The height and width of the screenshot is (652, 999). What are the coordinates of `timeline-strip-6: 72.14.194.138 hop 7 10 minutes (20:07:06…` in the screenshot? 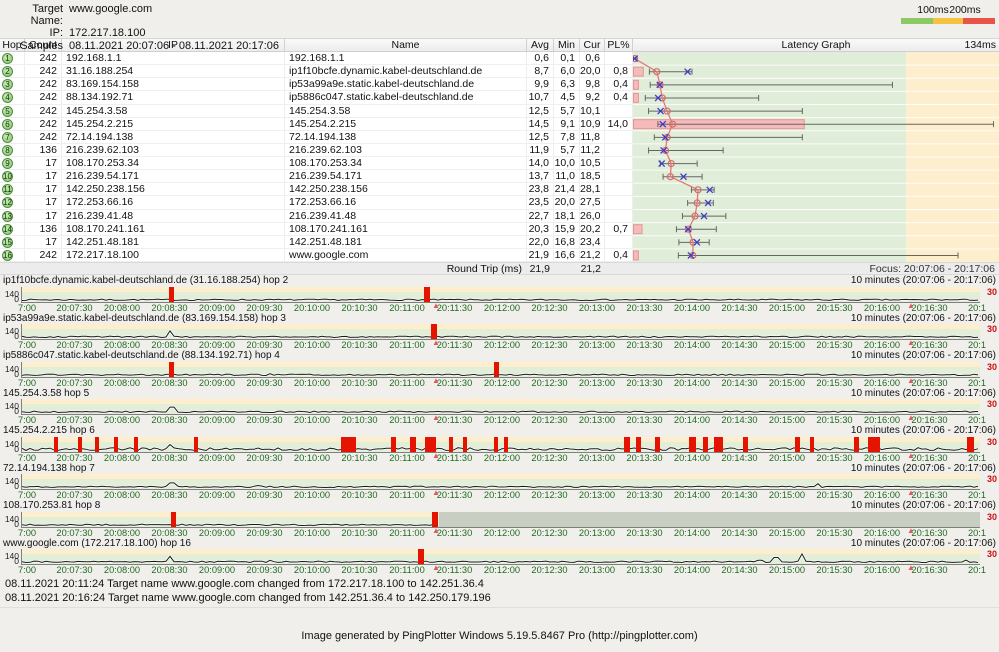 It's located at (499, 481).